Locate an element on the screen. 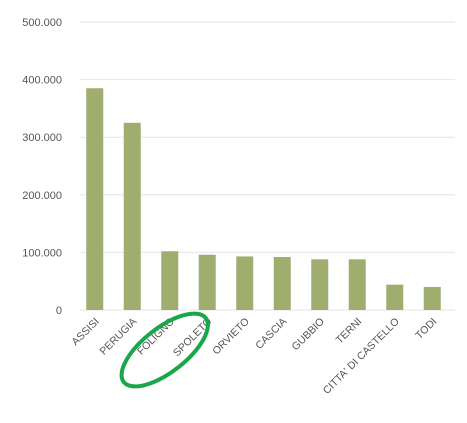  y-tick-label: 200.000 is located at coordinates (42, 196).